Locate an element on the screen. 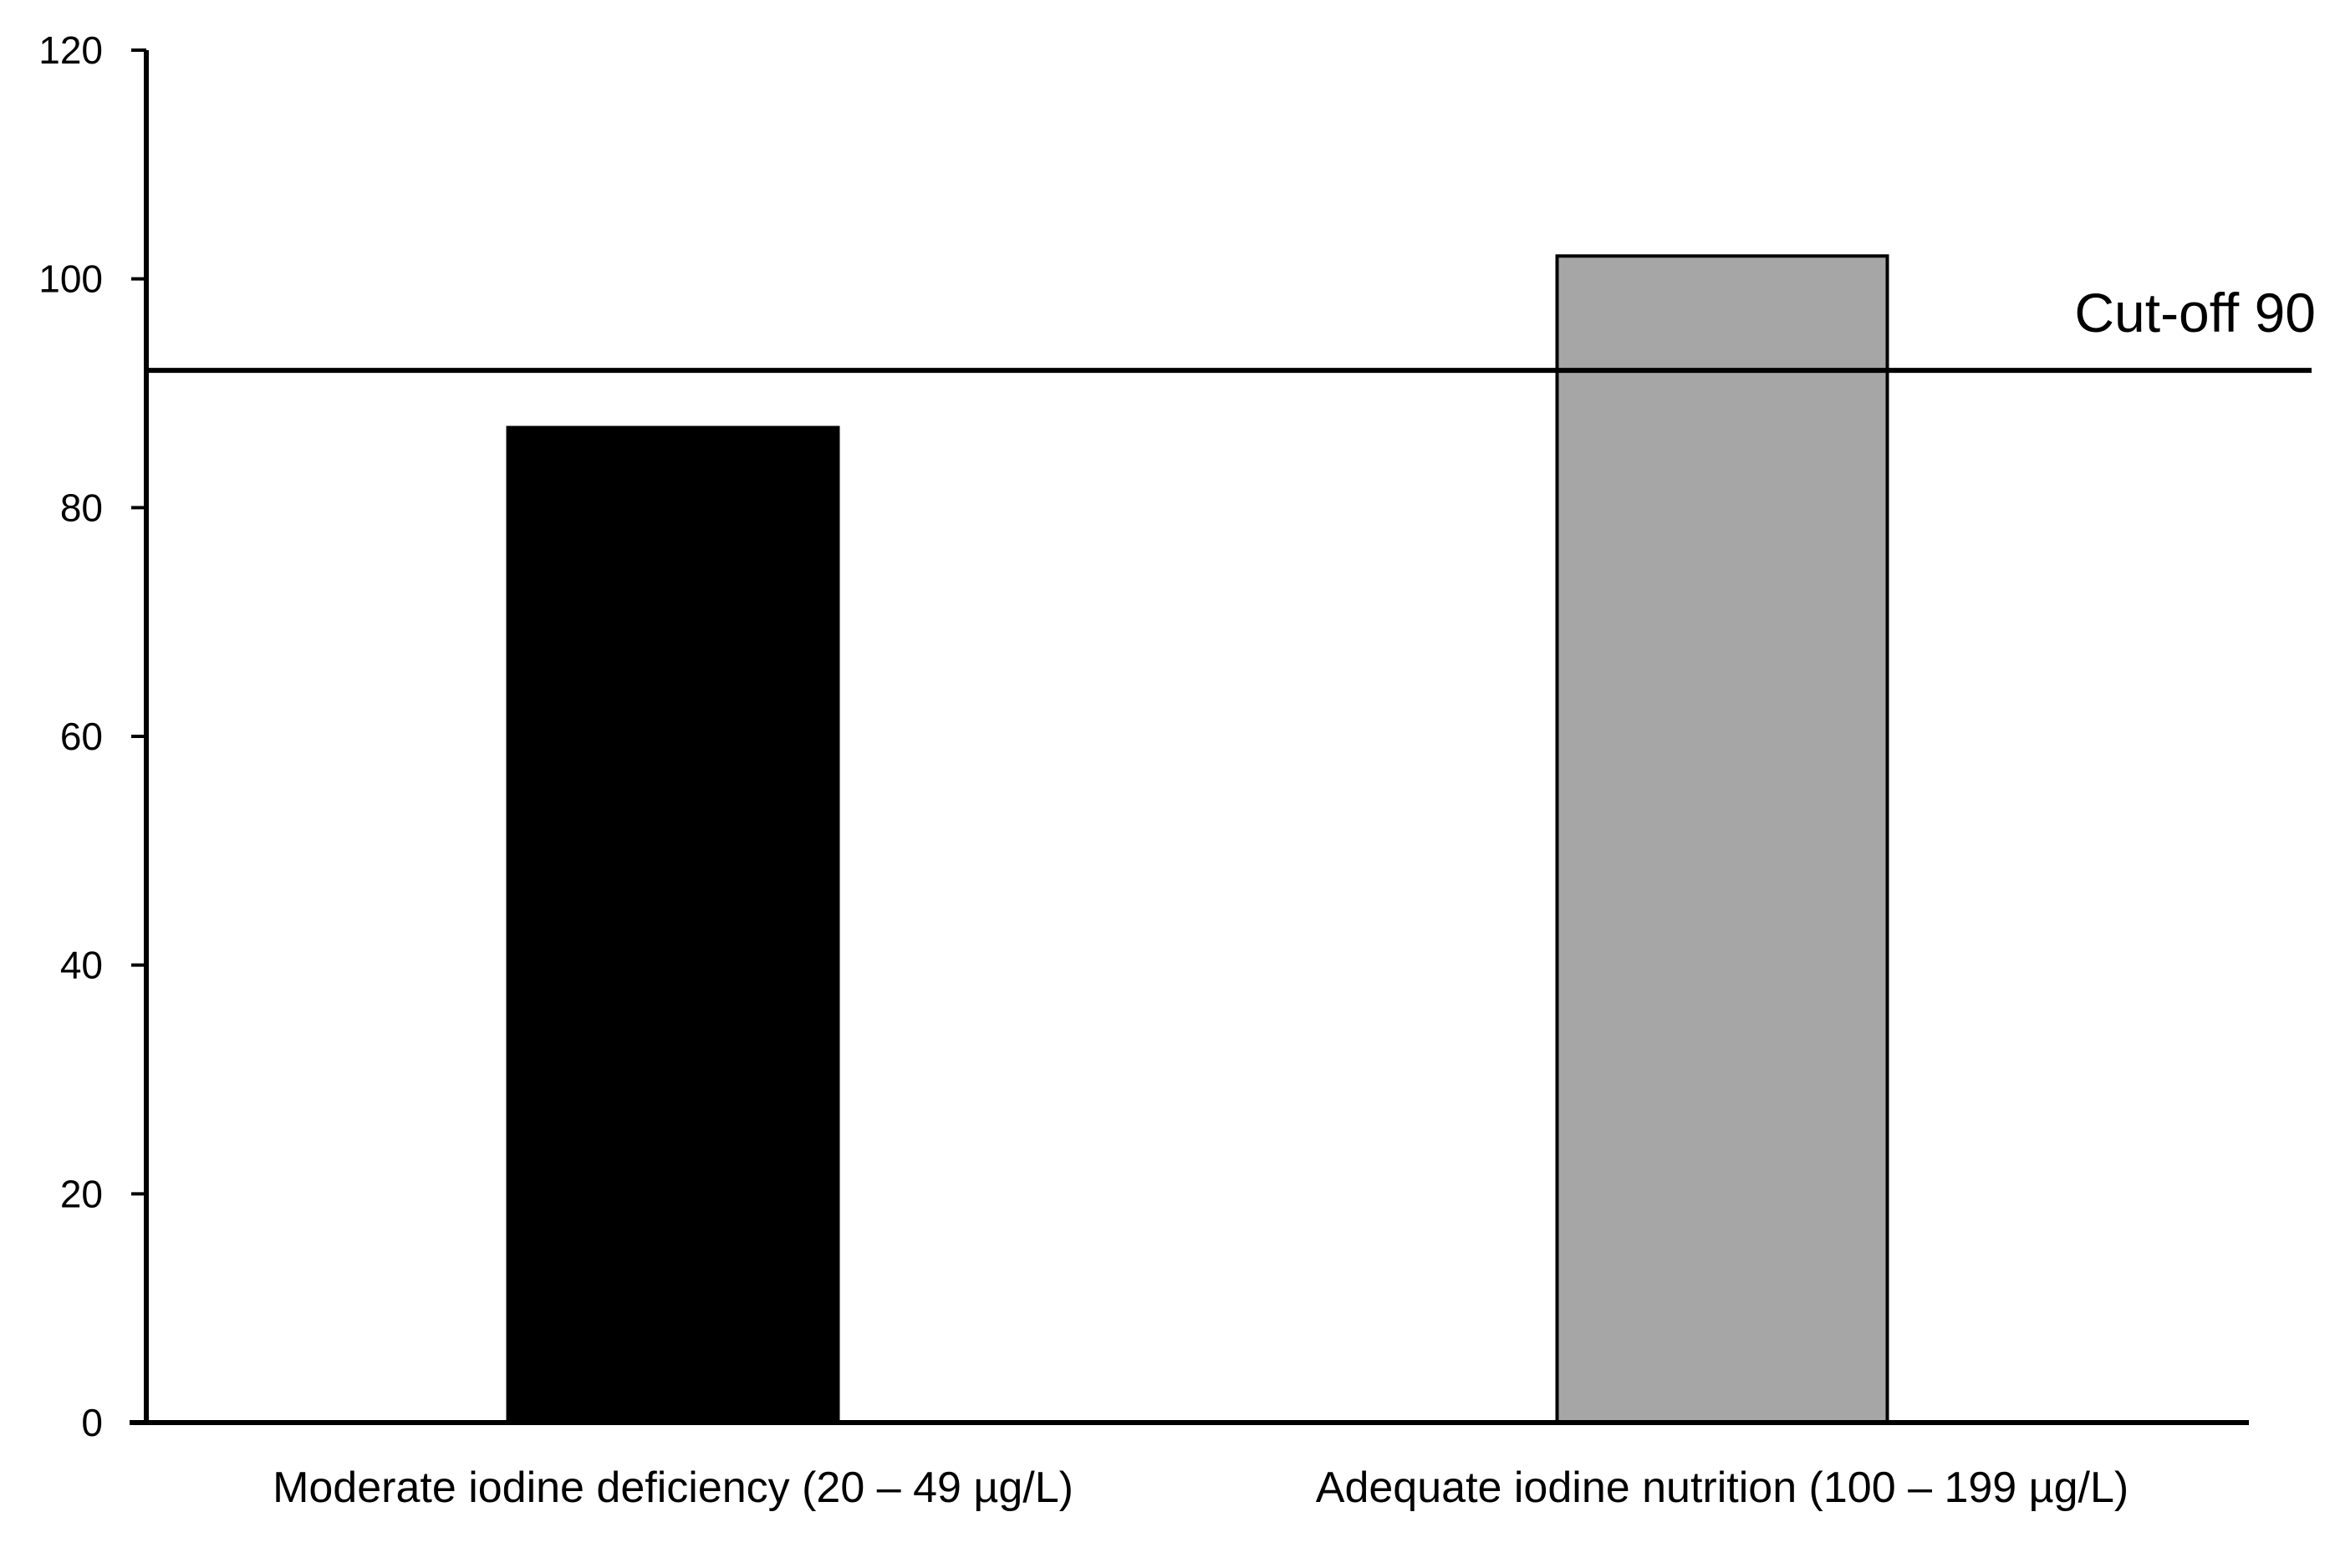 Image resolution: width=2335 pixels, height=1568 pixels. cutoff-label: Cut-off 90 is located at coordinates (2195, 313).